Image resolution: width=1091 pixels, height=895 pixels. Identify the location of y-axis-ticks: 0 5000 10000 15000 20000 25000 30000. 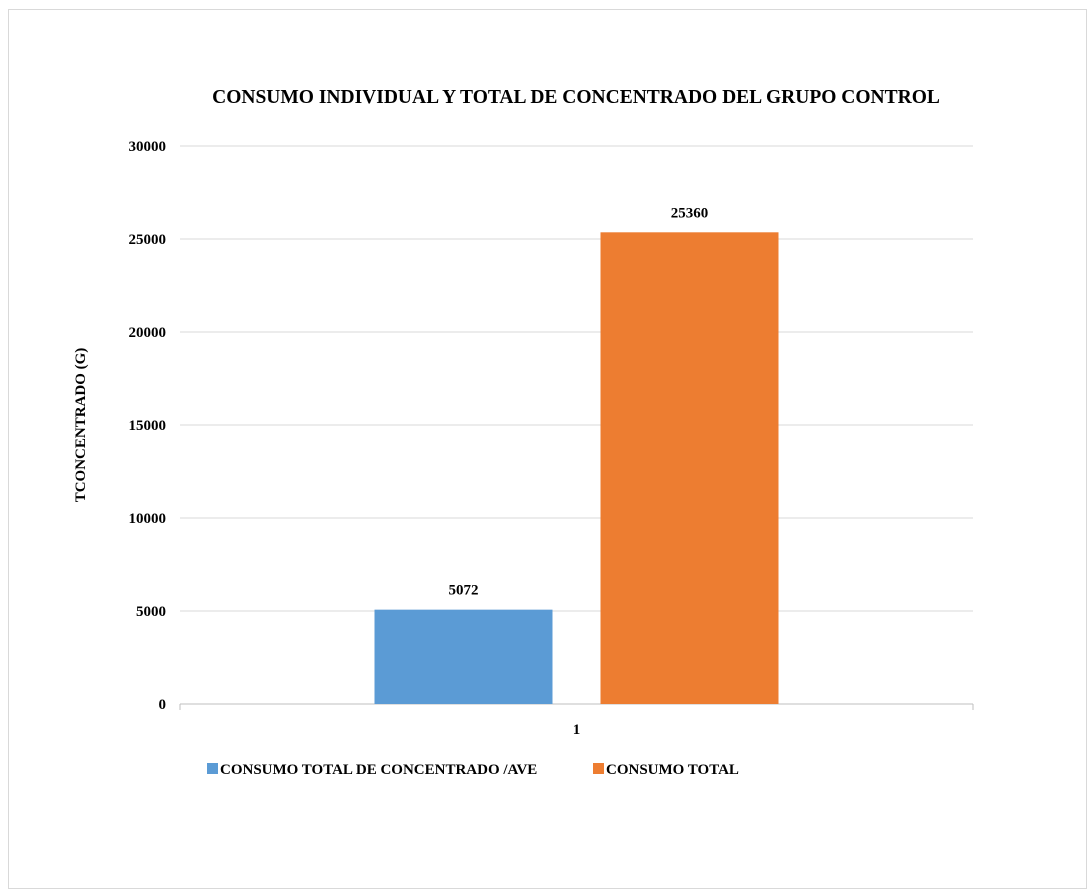
(148, 426).